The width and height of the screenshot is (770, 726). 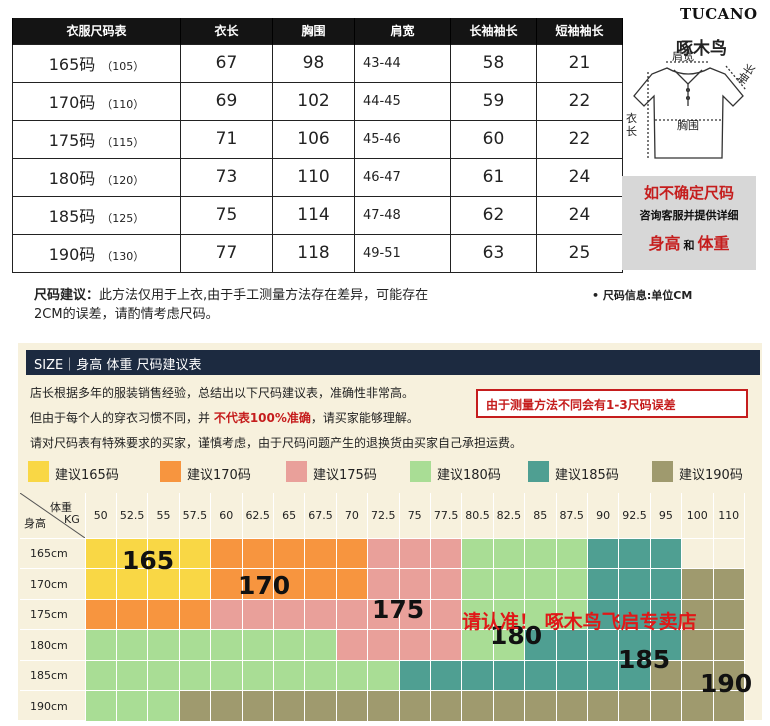 What do you see at coordinates (317, 101) in the screenshot?
I see `size-table-row: 170码 （110） 69 102 44-45 59 22` at bounding box center [317, 101].